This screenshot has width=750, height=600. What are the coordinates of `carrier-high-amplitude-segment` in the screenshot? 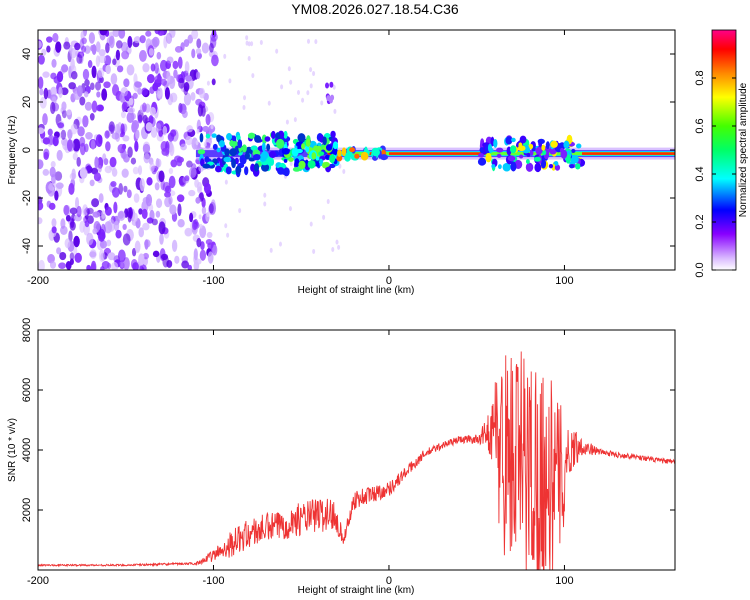 It's located at (437, 153).